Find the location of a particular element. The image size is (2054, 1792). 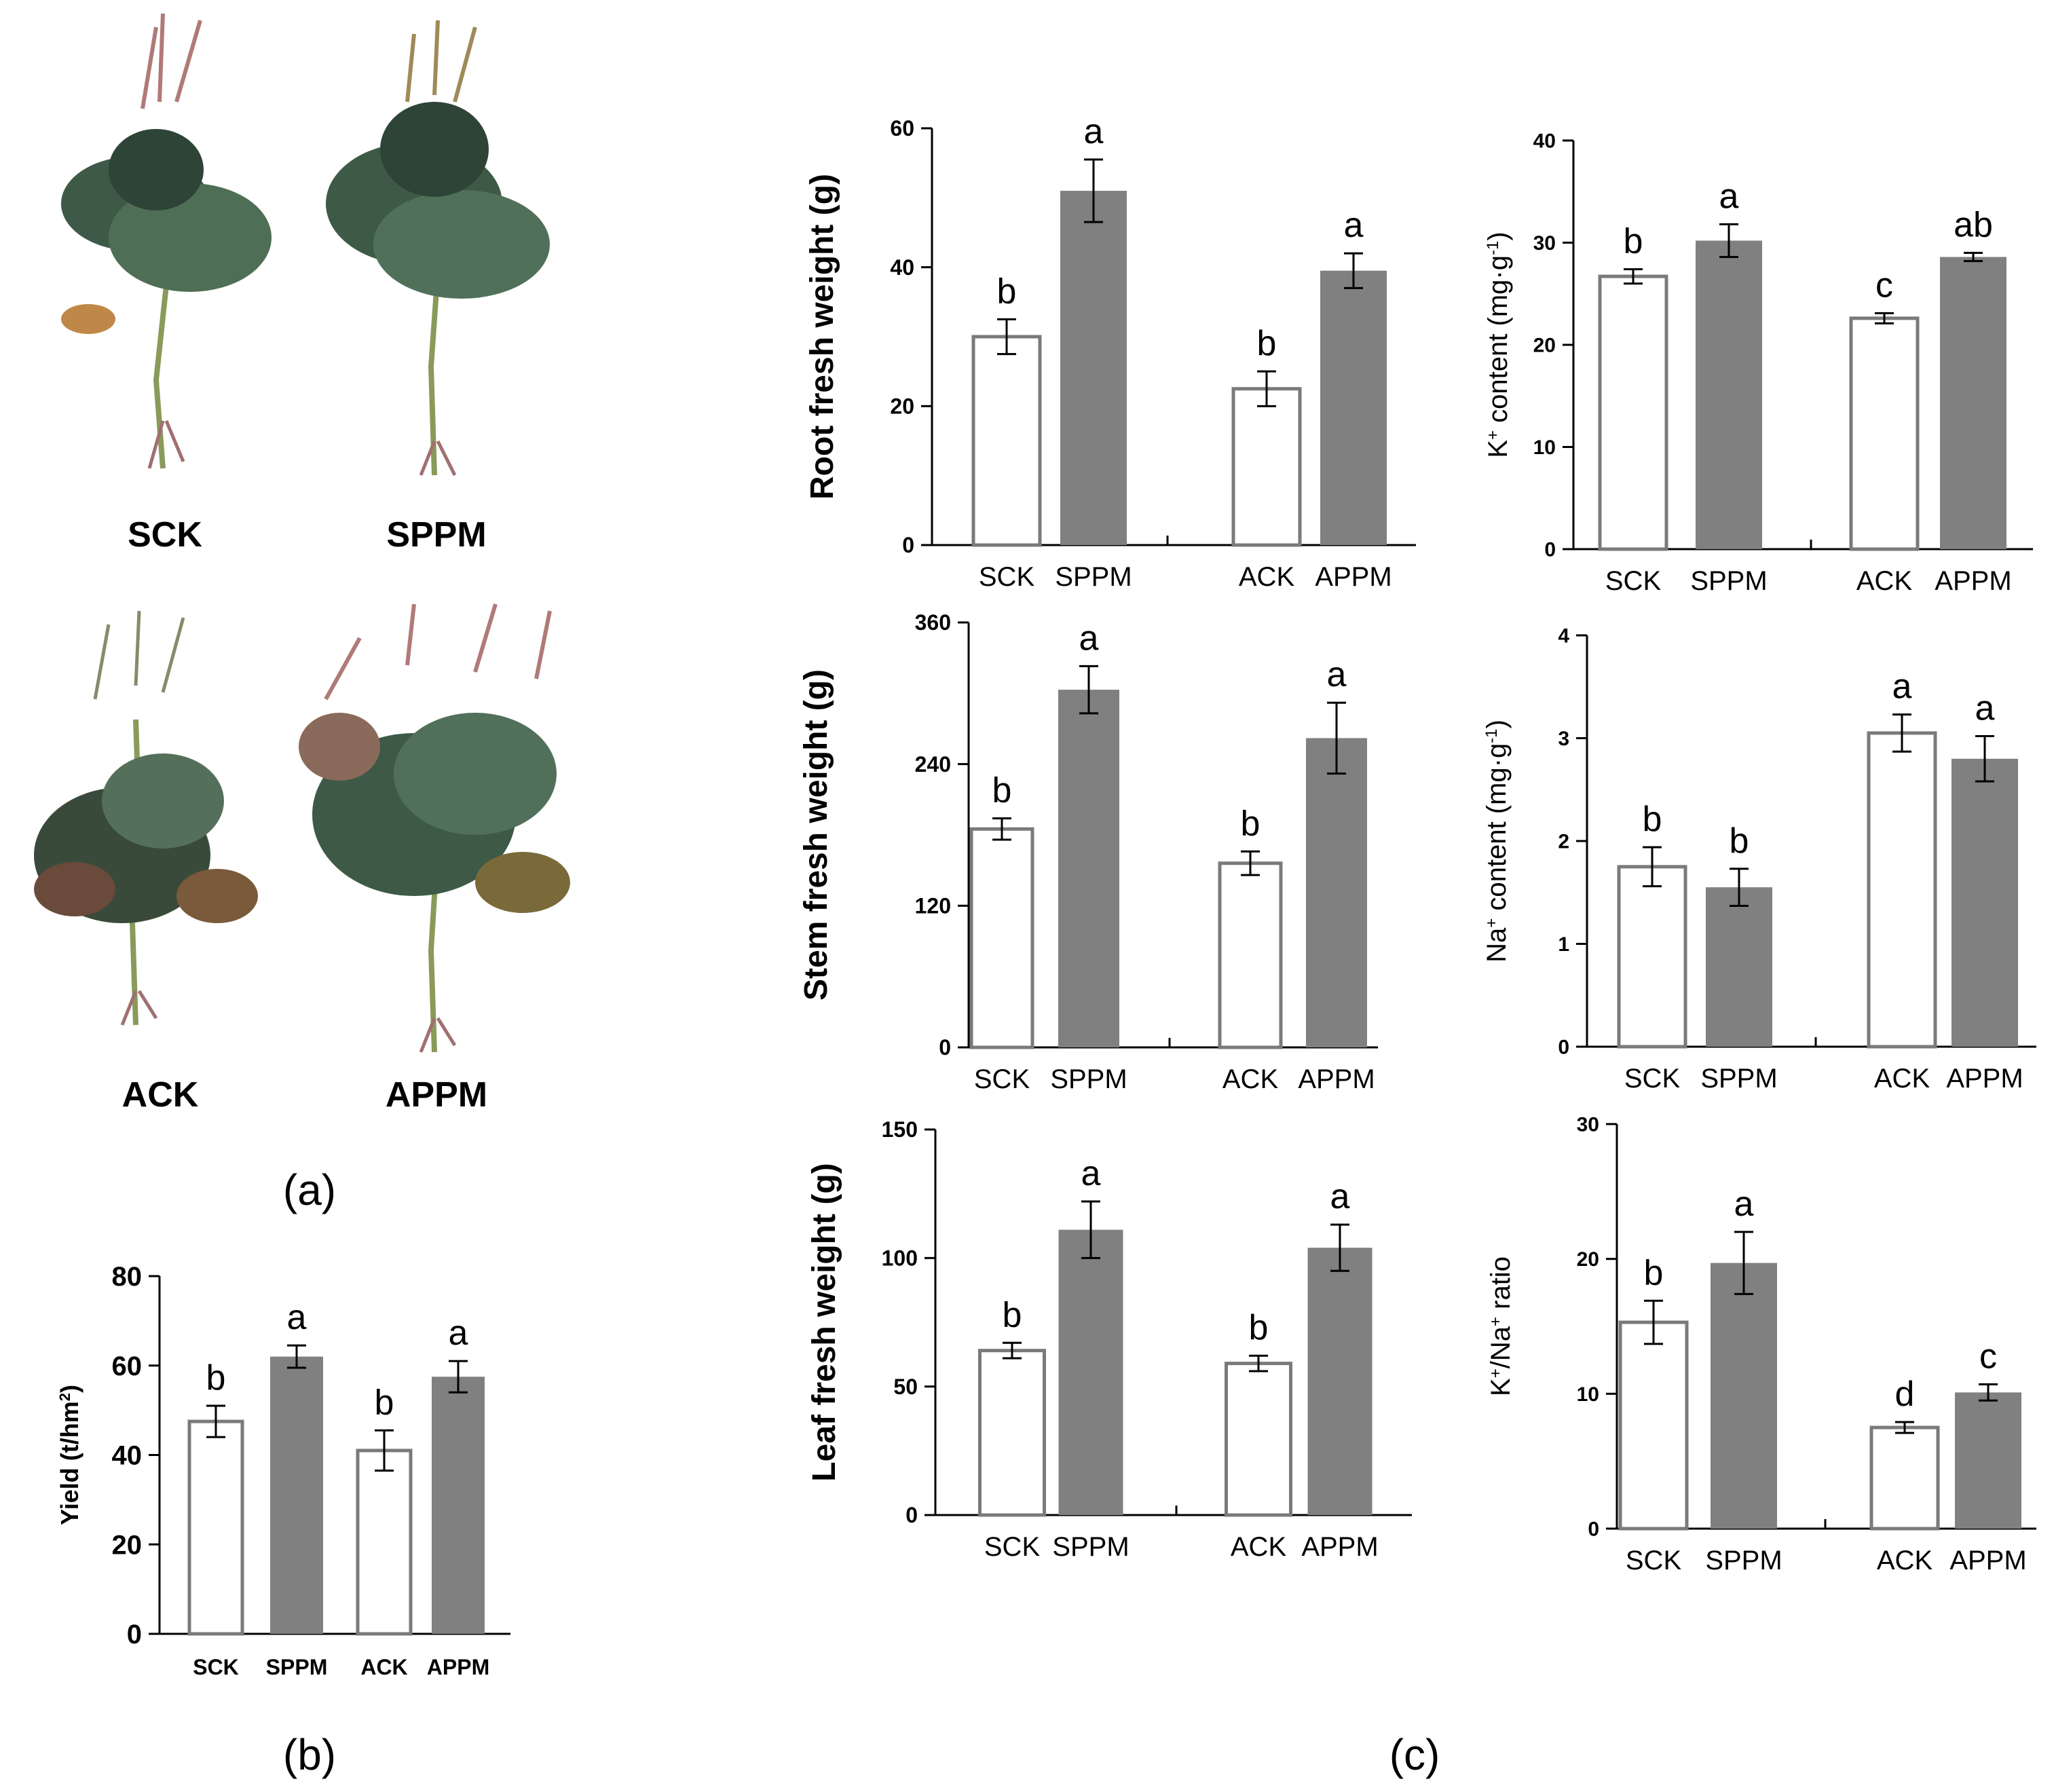

y-tick-label: 2 is located at coordinates (1563, 842).